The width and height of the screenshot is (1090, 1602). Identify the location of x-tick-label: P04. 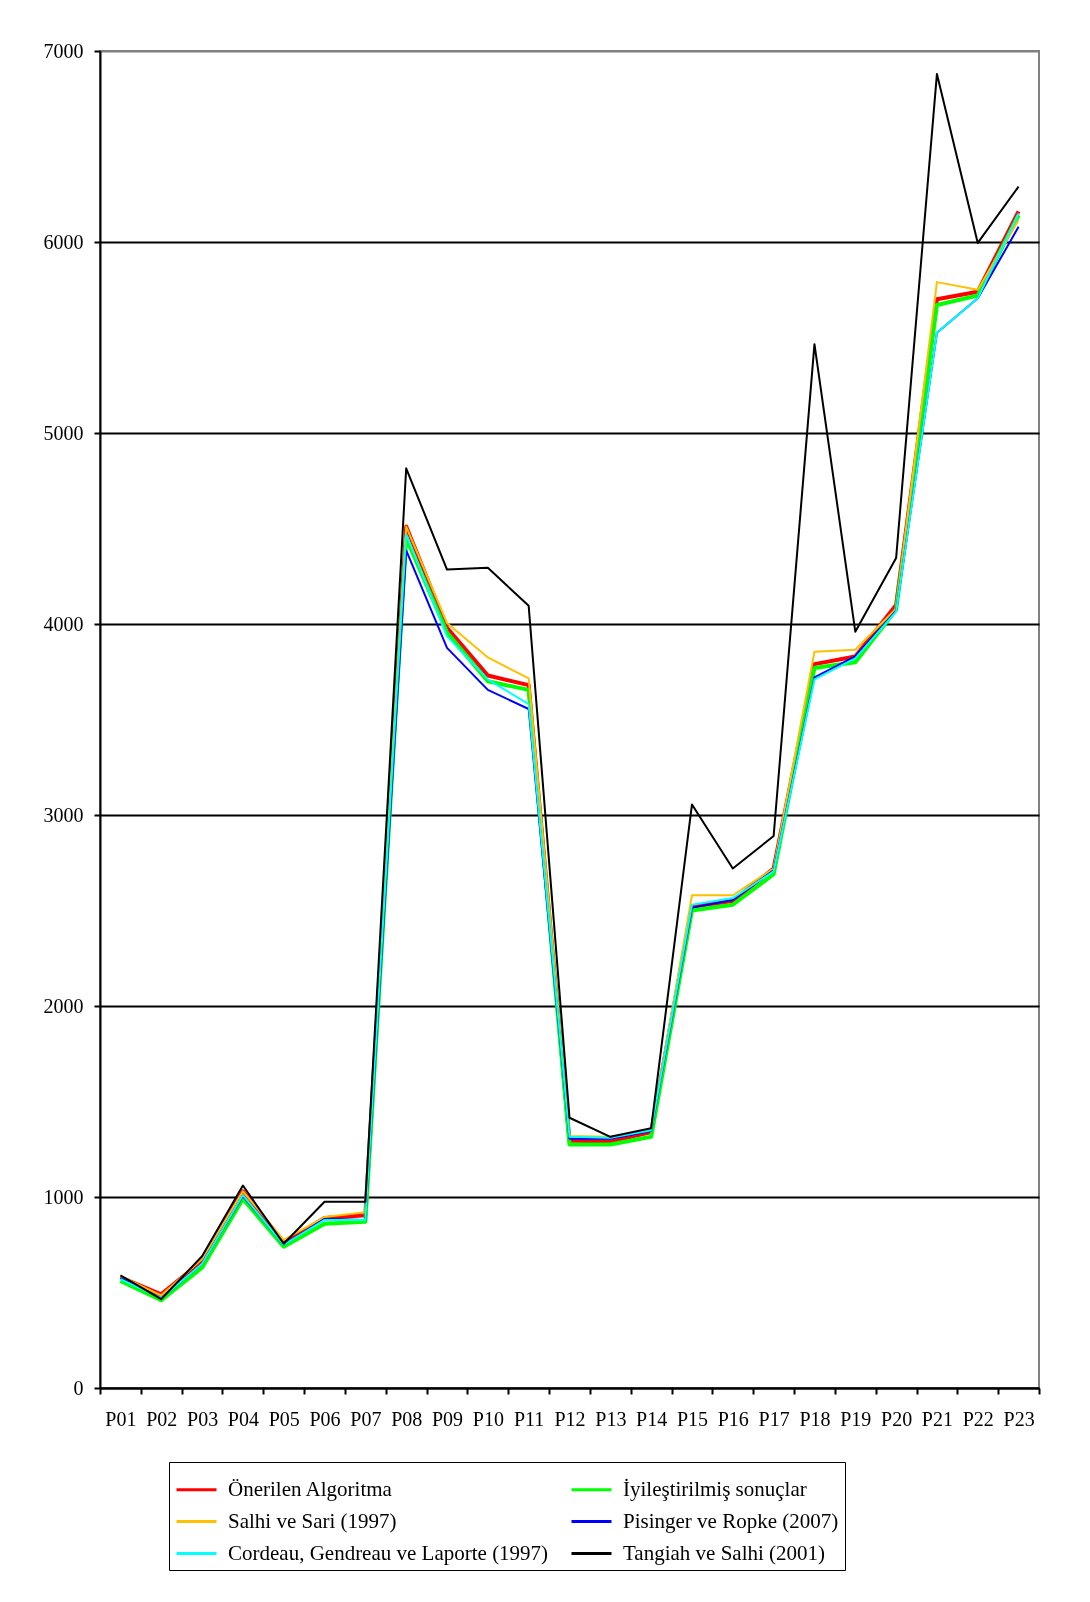
(243, 1418).